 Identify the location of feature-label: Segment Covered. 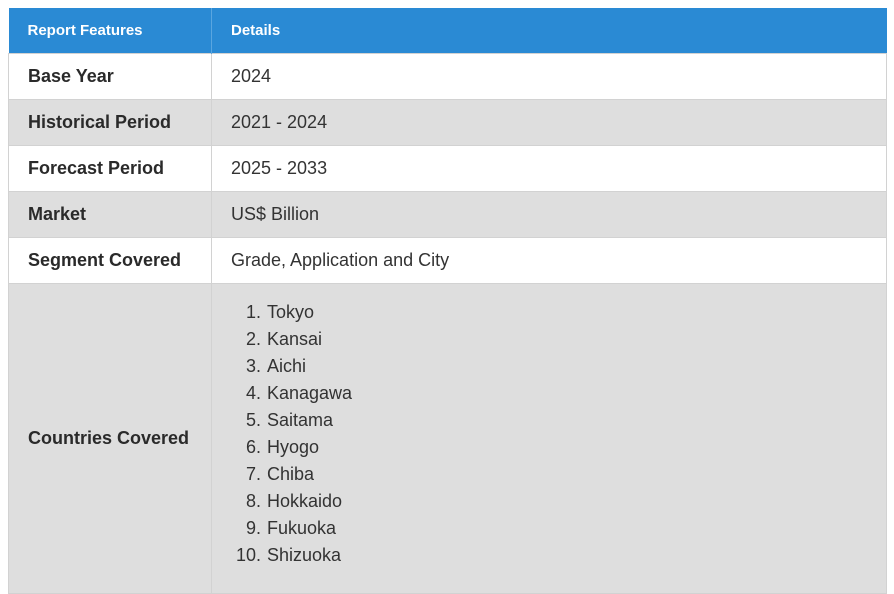
(110, 260).